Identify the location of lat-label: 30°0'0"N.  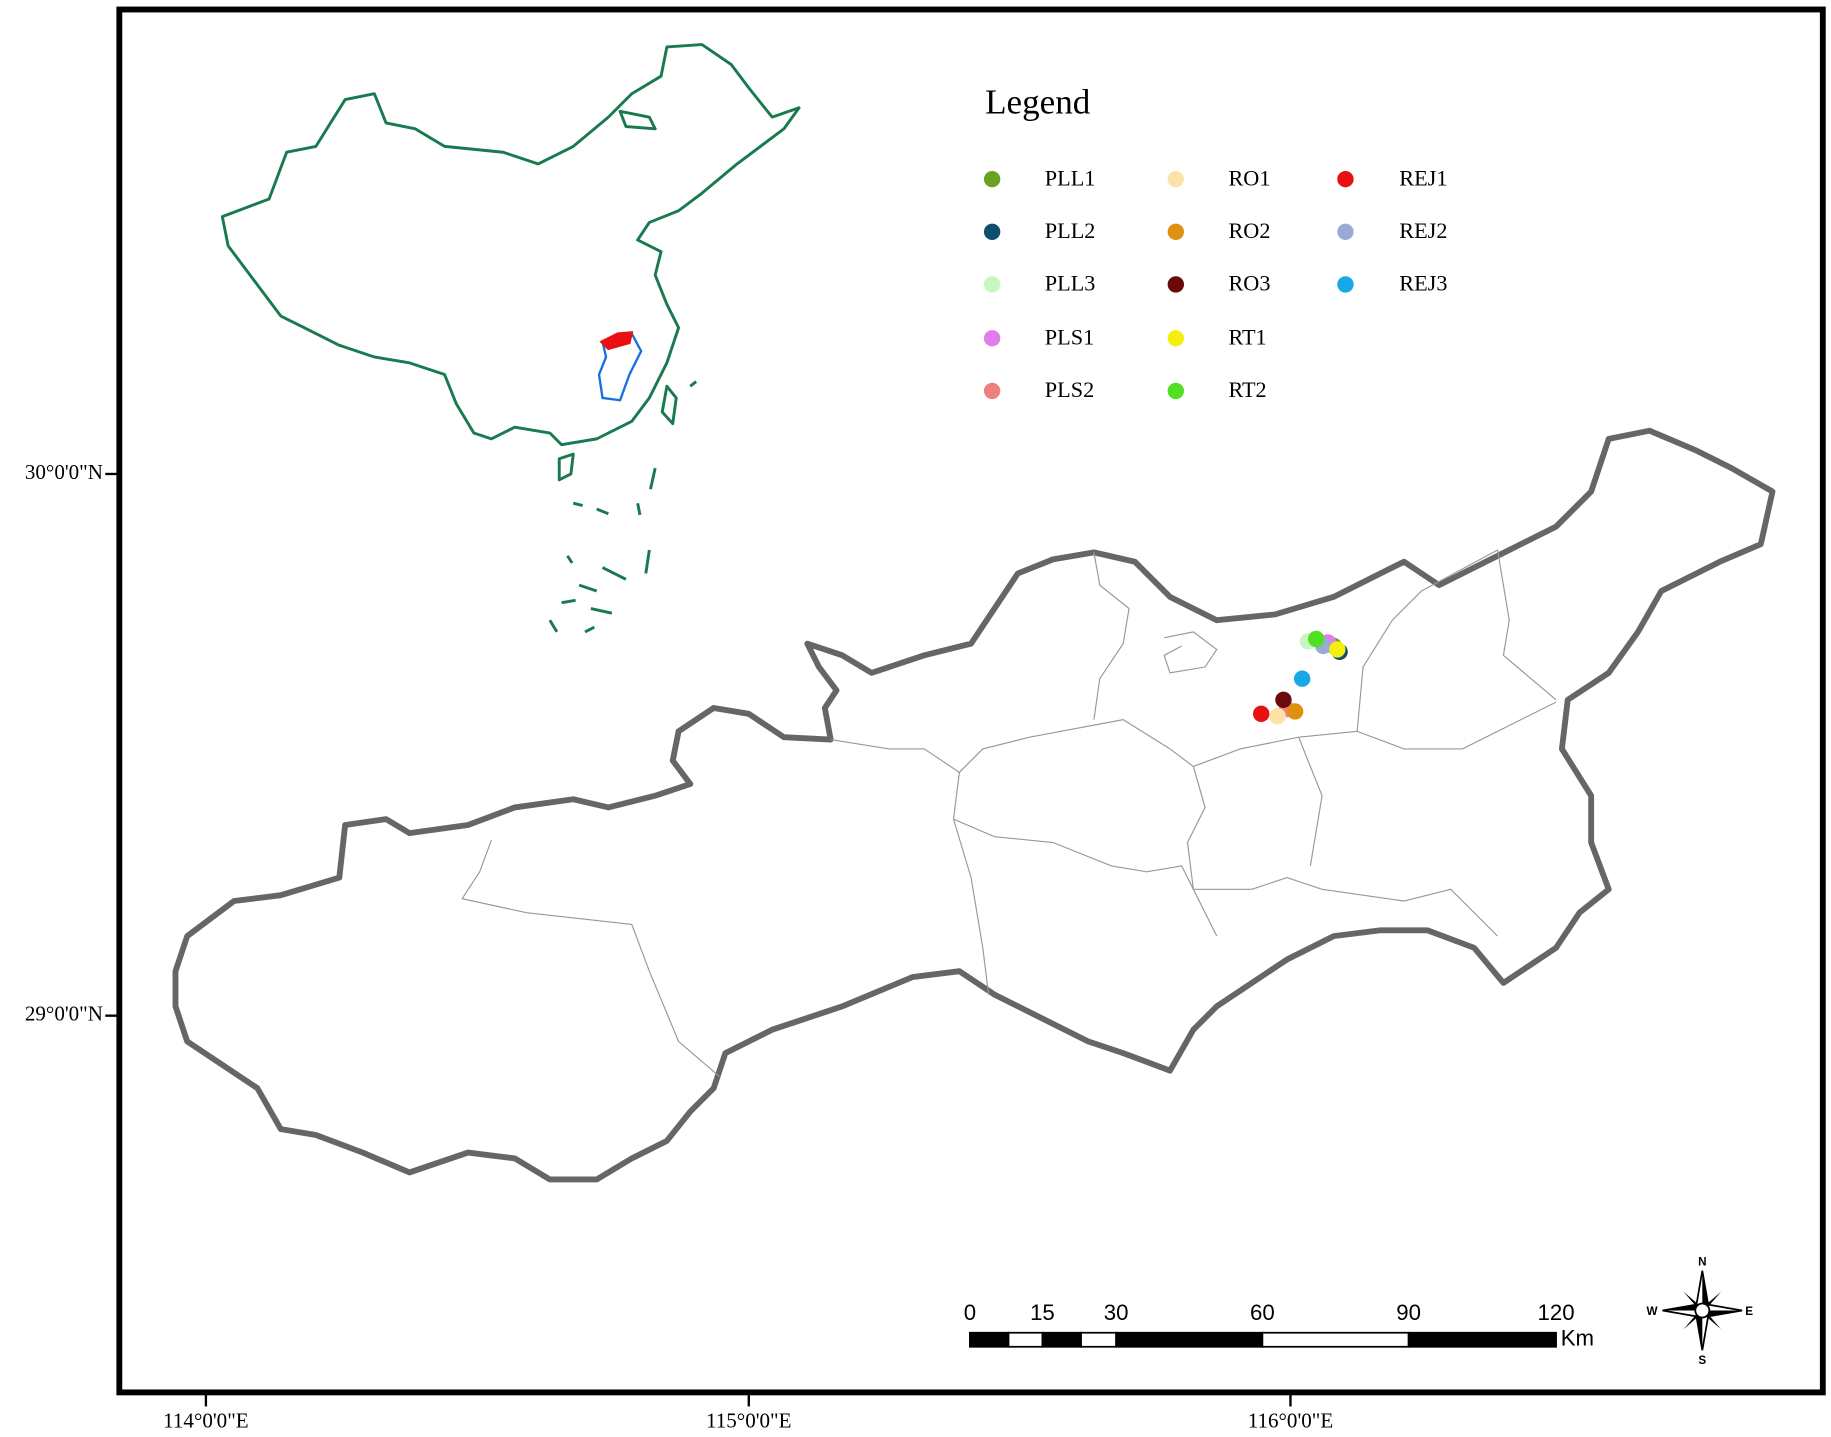
(64, 472).